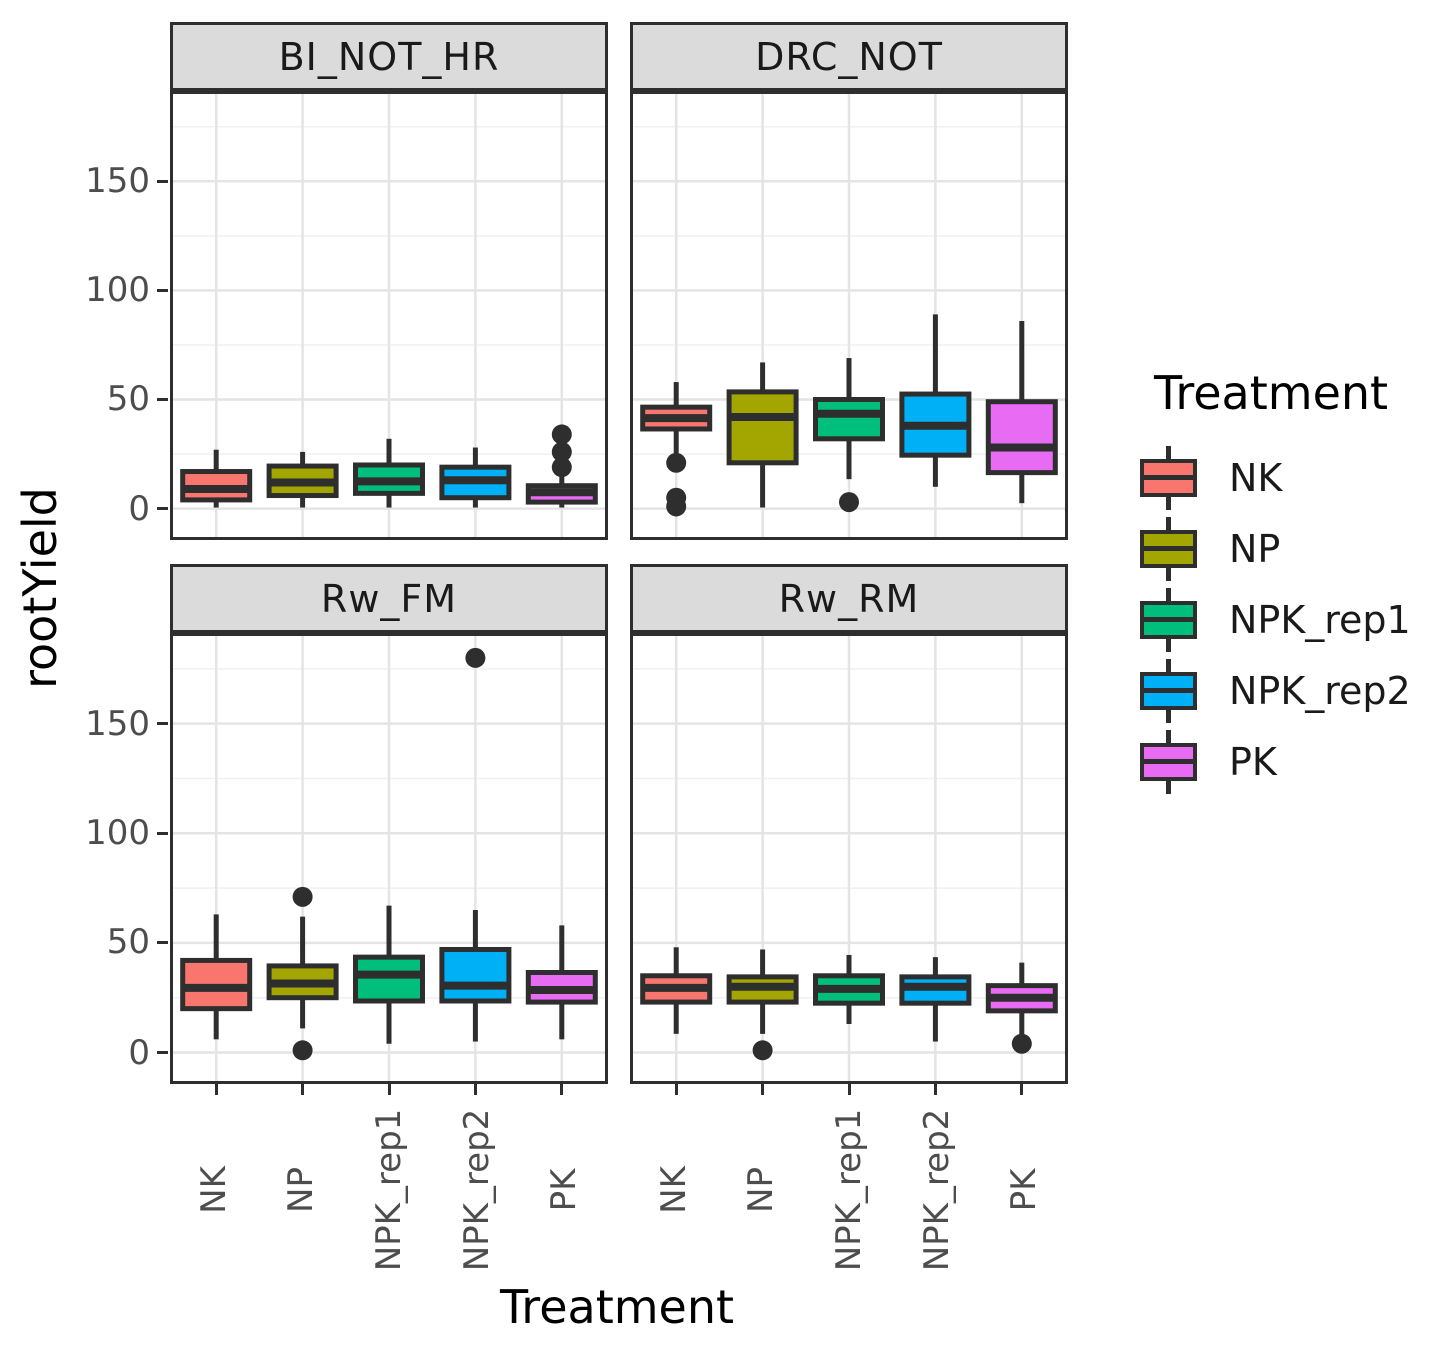  What do you see at coordinates (389, 858) in the screenshot?
I see `facet-panel-rw-fm` at bounding box center [389, 858].